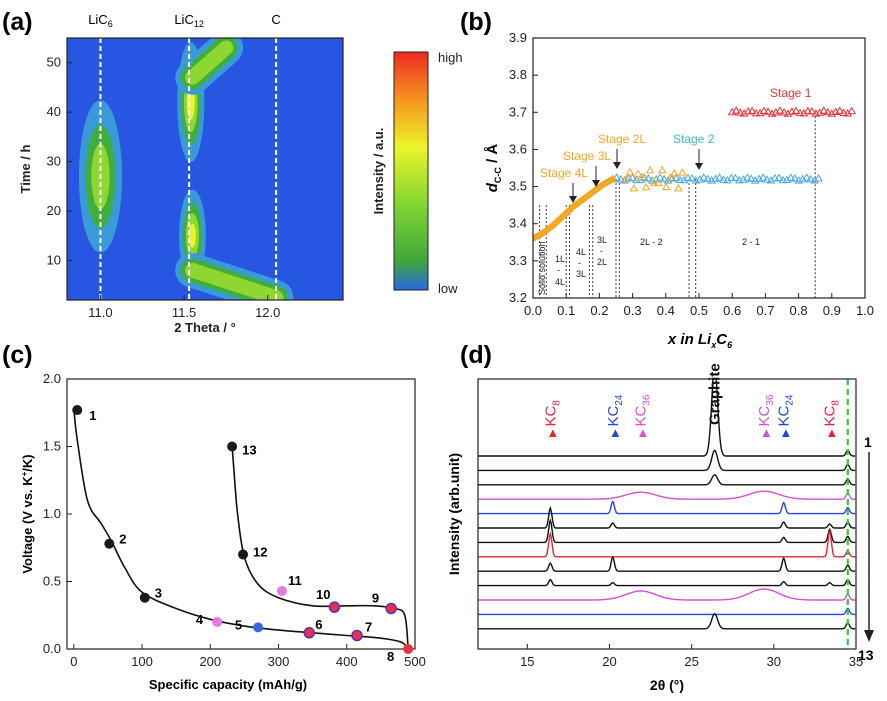 The image size is (887, 701). I want to click on panel-b-label: (b), so click(476, 22).